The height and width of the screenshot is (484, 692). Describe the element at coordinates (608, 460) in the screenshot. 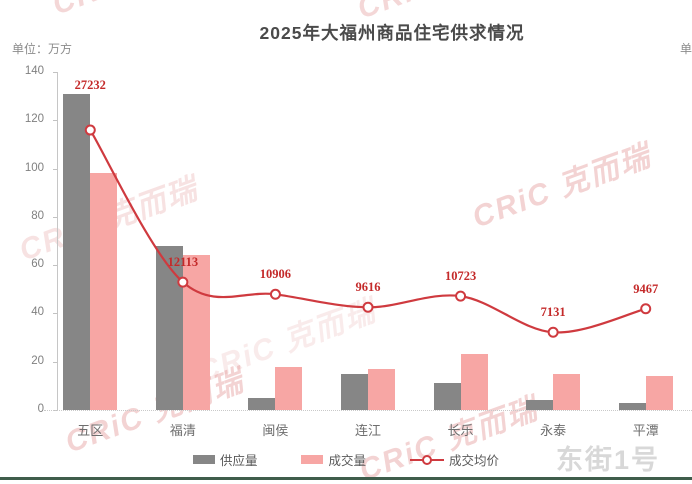

I see `dongjie-watermark: 东街1号` at that location.